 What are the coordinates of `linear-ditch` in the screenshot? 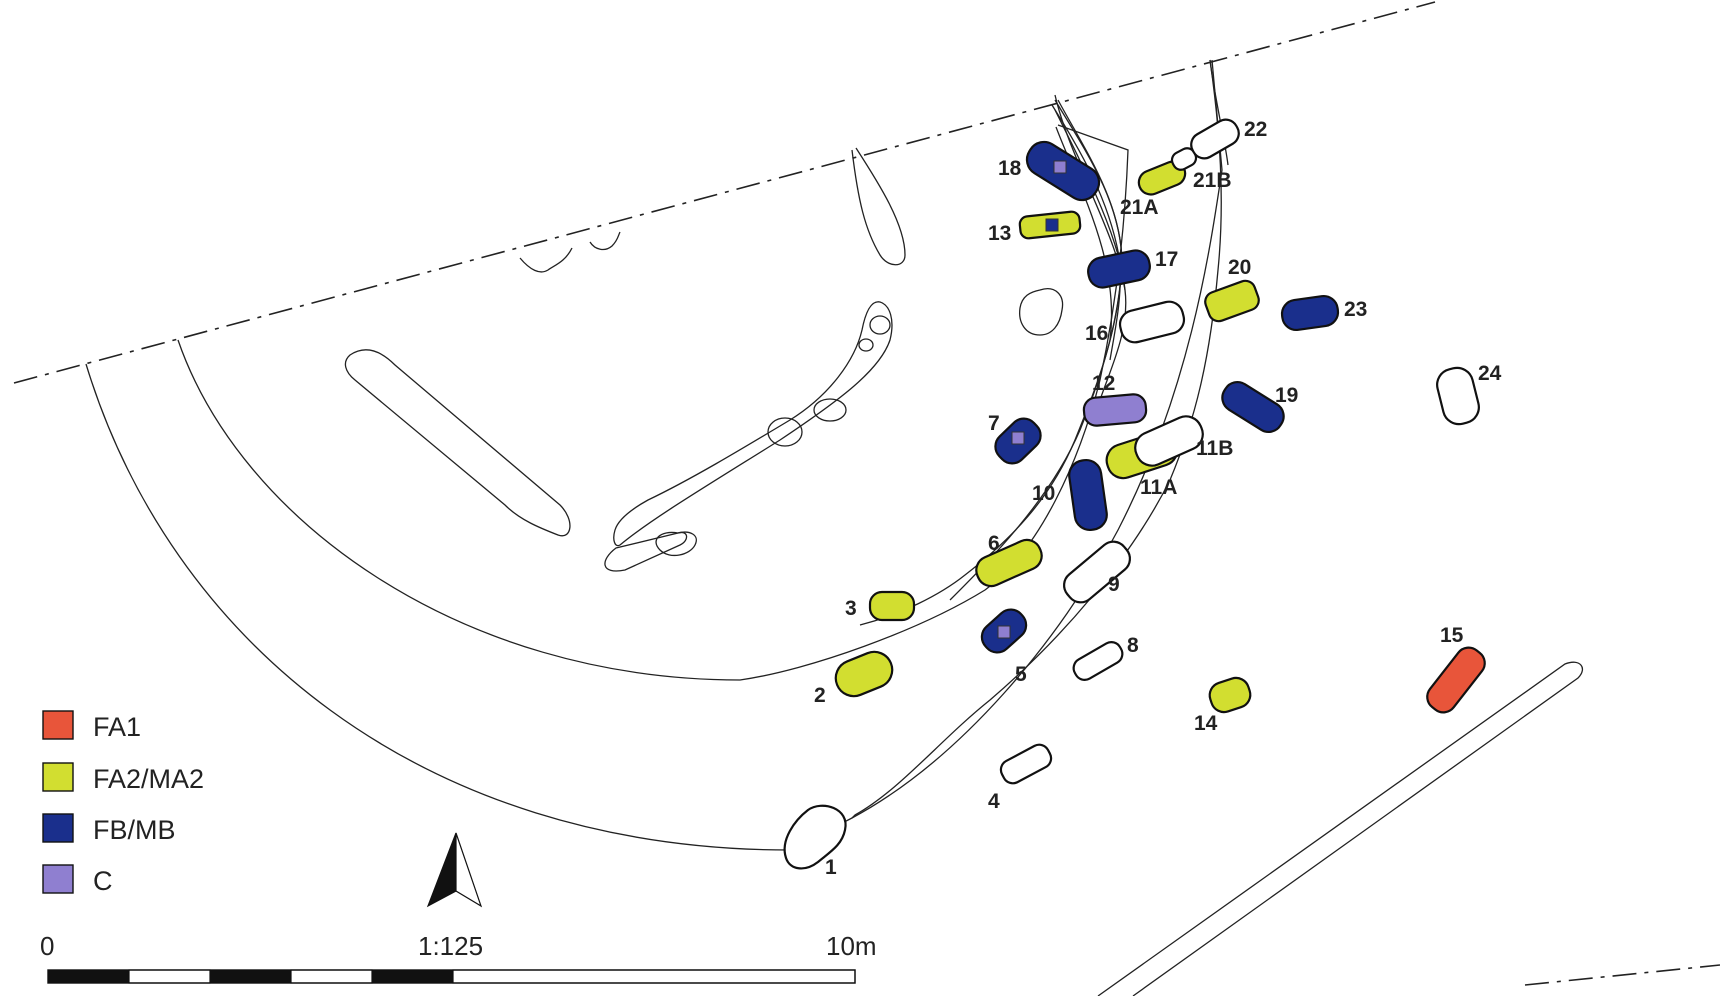 It's located at (1340, 828).